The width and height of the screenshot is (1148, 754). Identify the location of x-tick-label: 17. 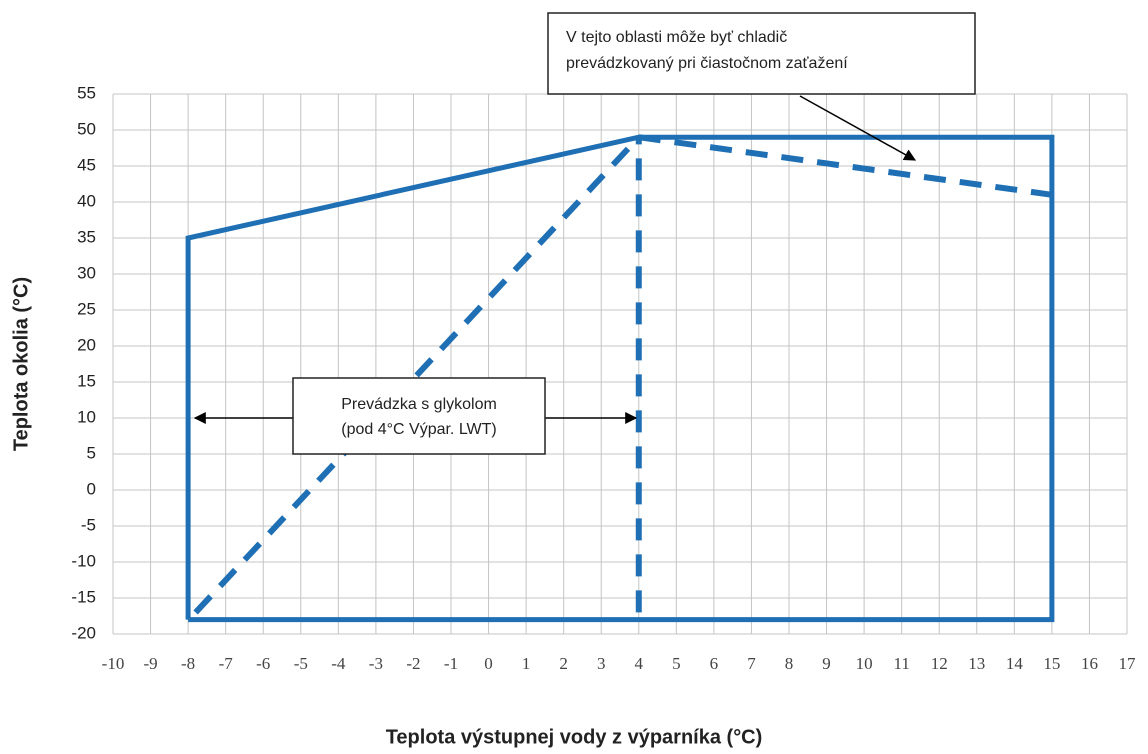
(1128, 663).